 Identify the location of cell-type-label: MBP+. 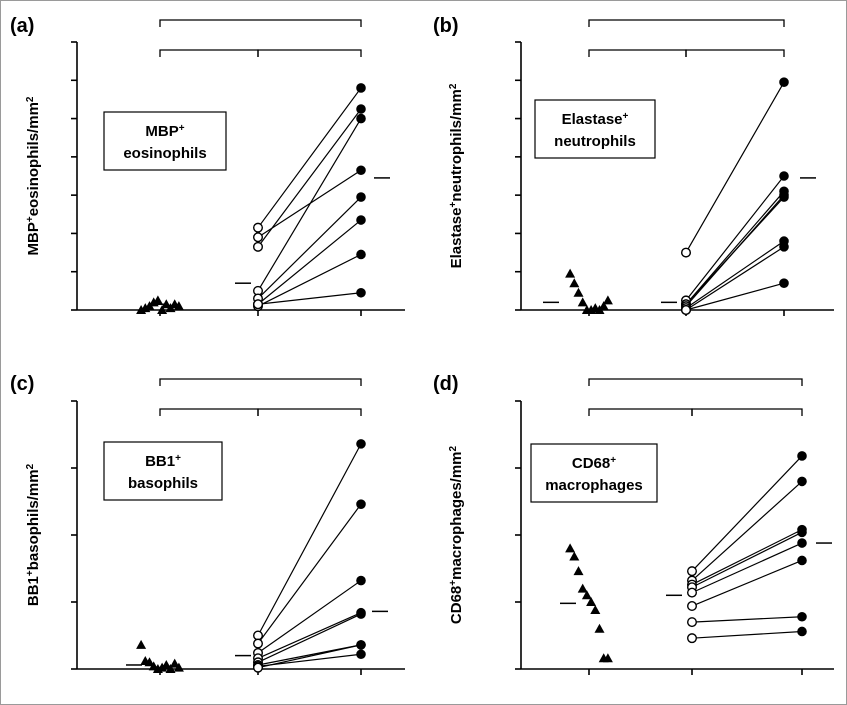
(164, 132).